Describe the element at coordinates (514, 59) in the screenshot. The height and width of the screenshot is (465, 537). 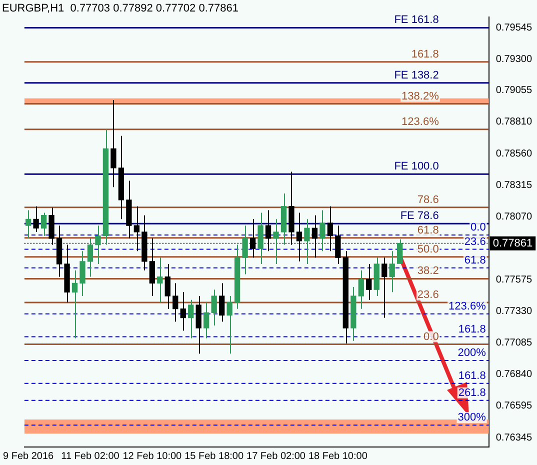
I see `y-tick-label: 0.79300` at that location.